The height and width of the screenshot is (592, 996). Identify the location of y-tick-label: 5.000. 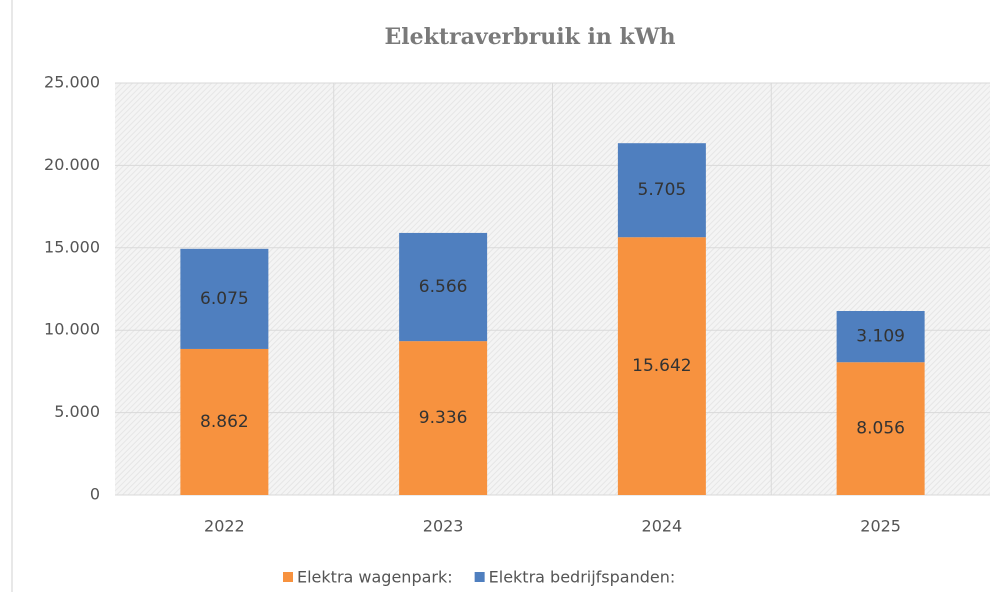
(77, 411).